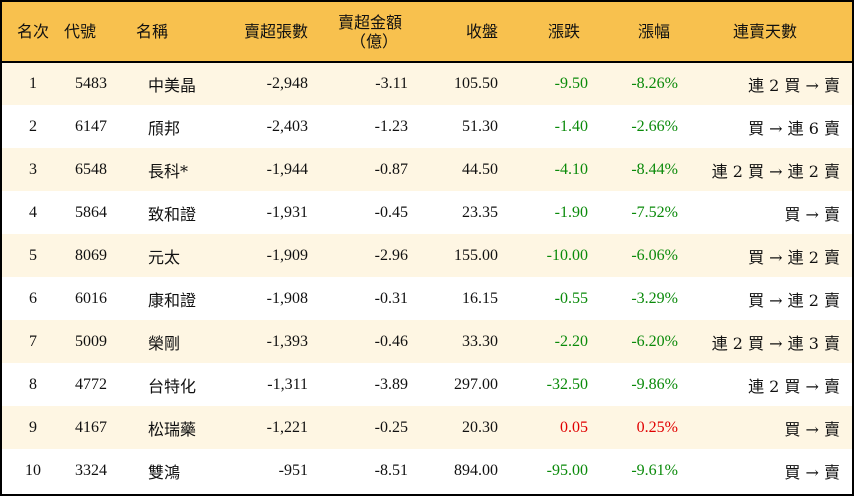 This screenshot has width=854, height=496. I want to click on cell-net-sell-amount: -0.87, so click(358, 169).